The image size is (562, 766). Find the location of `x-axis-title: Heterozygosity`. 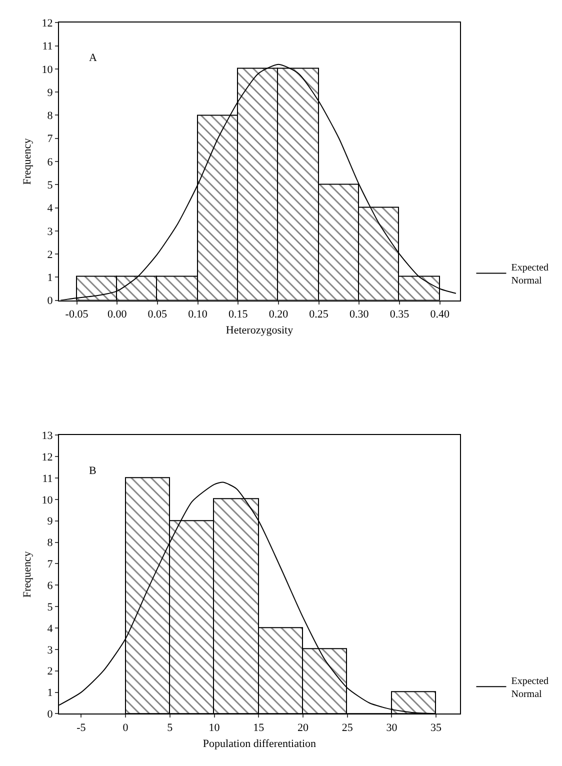

x-axis-title: Heterozygosity is located at coordinates (260, 330).